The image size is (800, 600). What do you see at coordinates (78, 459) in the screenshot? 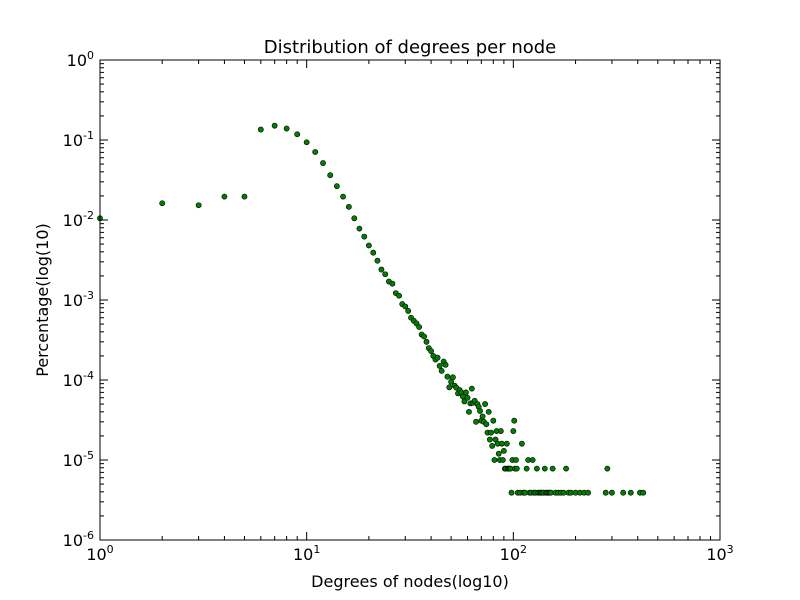
I see `y-tick-label: 10⁻⁵` at bounding box center [78, 459].